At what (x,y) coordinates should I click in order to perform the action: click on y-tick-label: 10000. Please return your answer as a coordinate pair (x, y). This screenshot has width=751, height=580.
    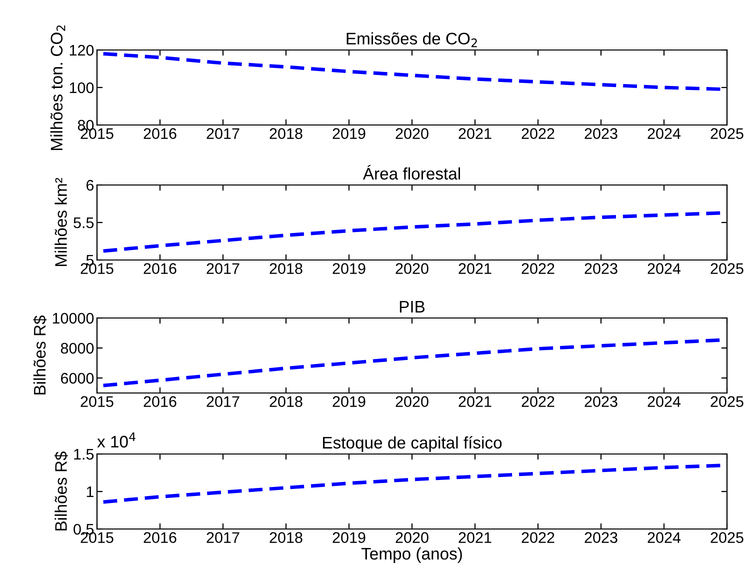
    Looking at the image, I should click on (73, 318).